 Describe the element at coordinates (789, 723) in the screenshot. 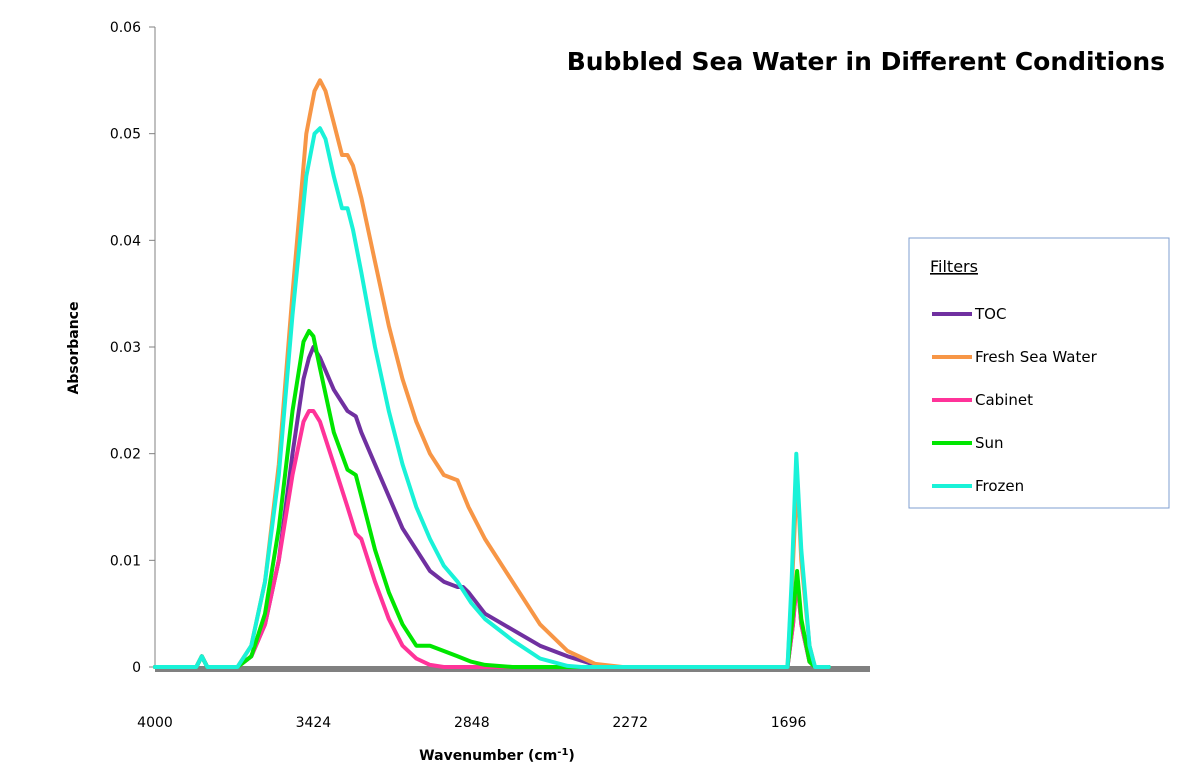

I see `x-tick-label: 1696` at that location.